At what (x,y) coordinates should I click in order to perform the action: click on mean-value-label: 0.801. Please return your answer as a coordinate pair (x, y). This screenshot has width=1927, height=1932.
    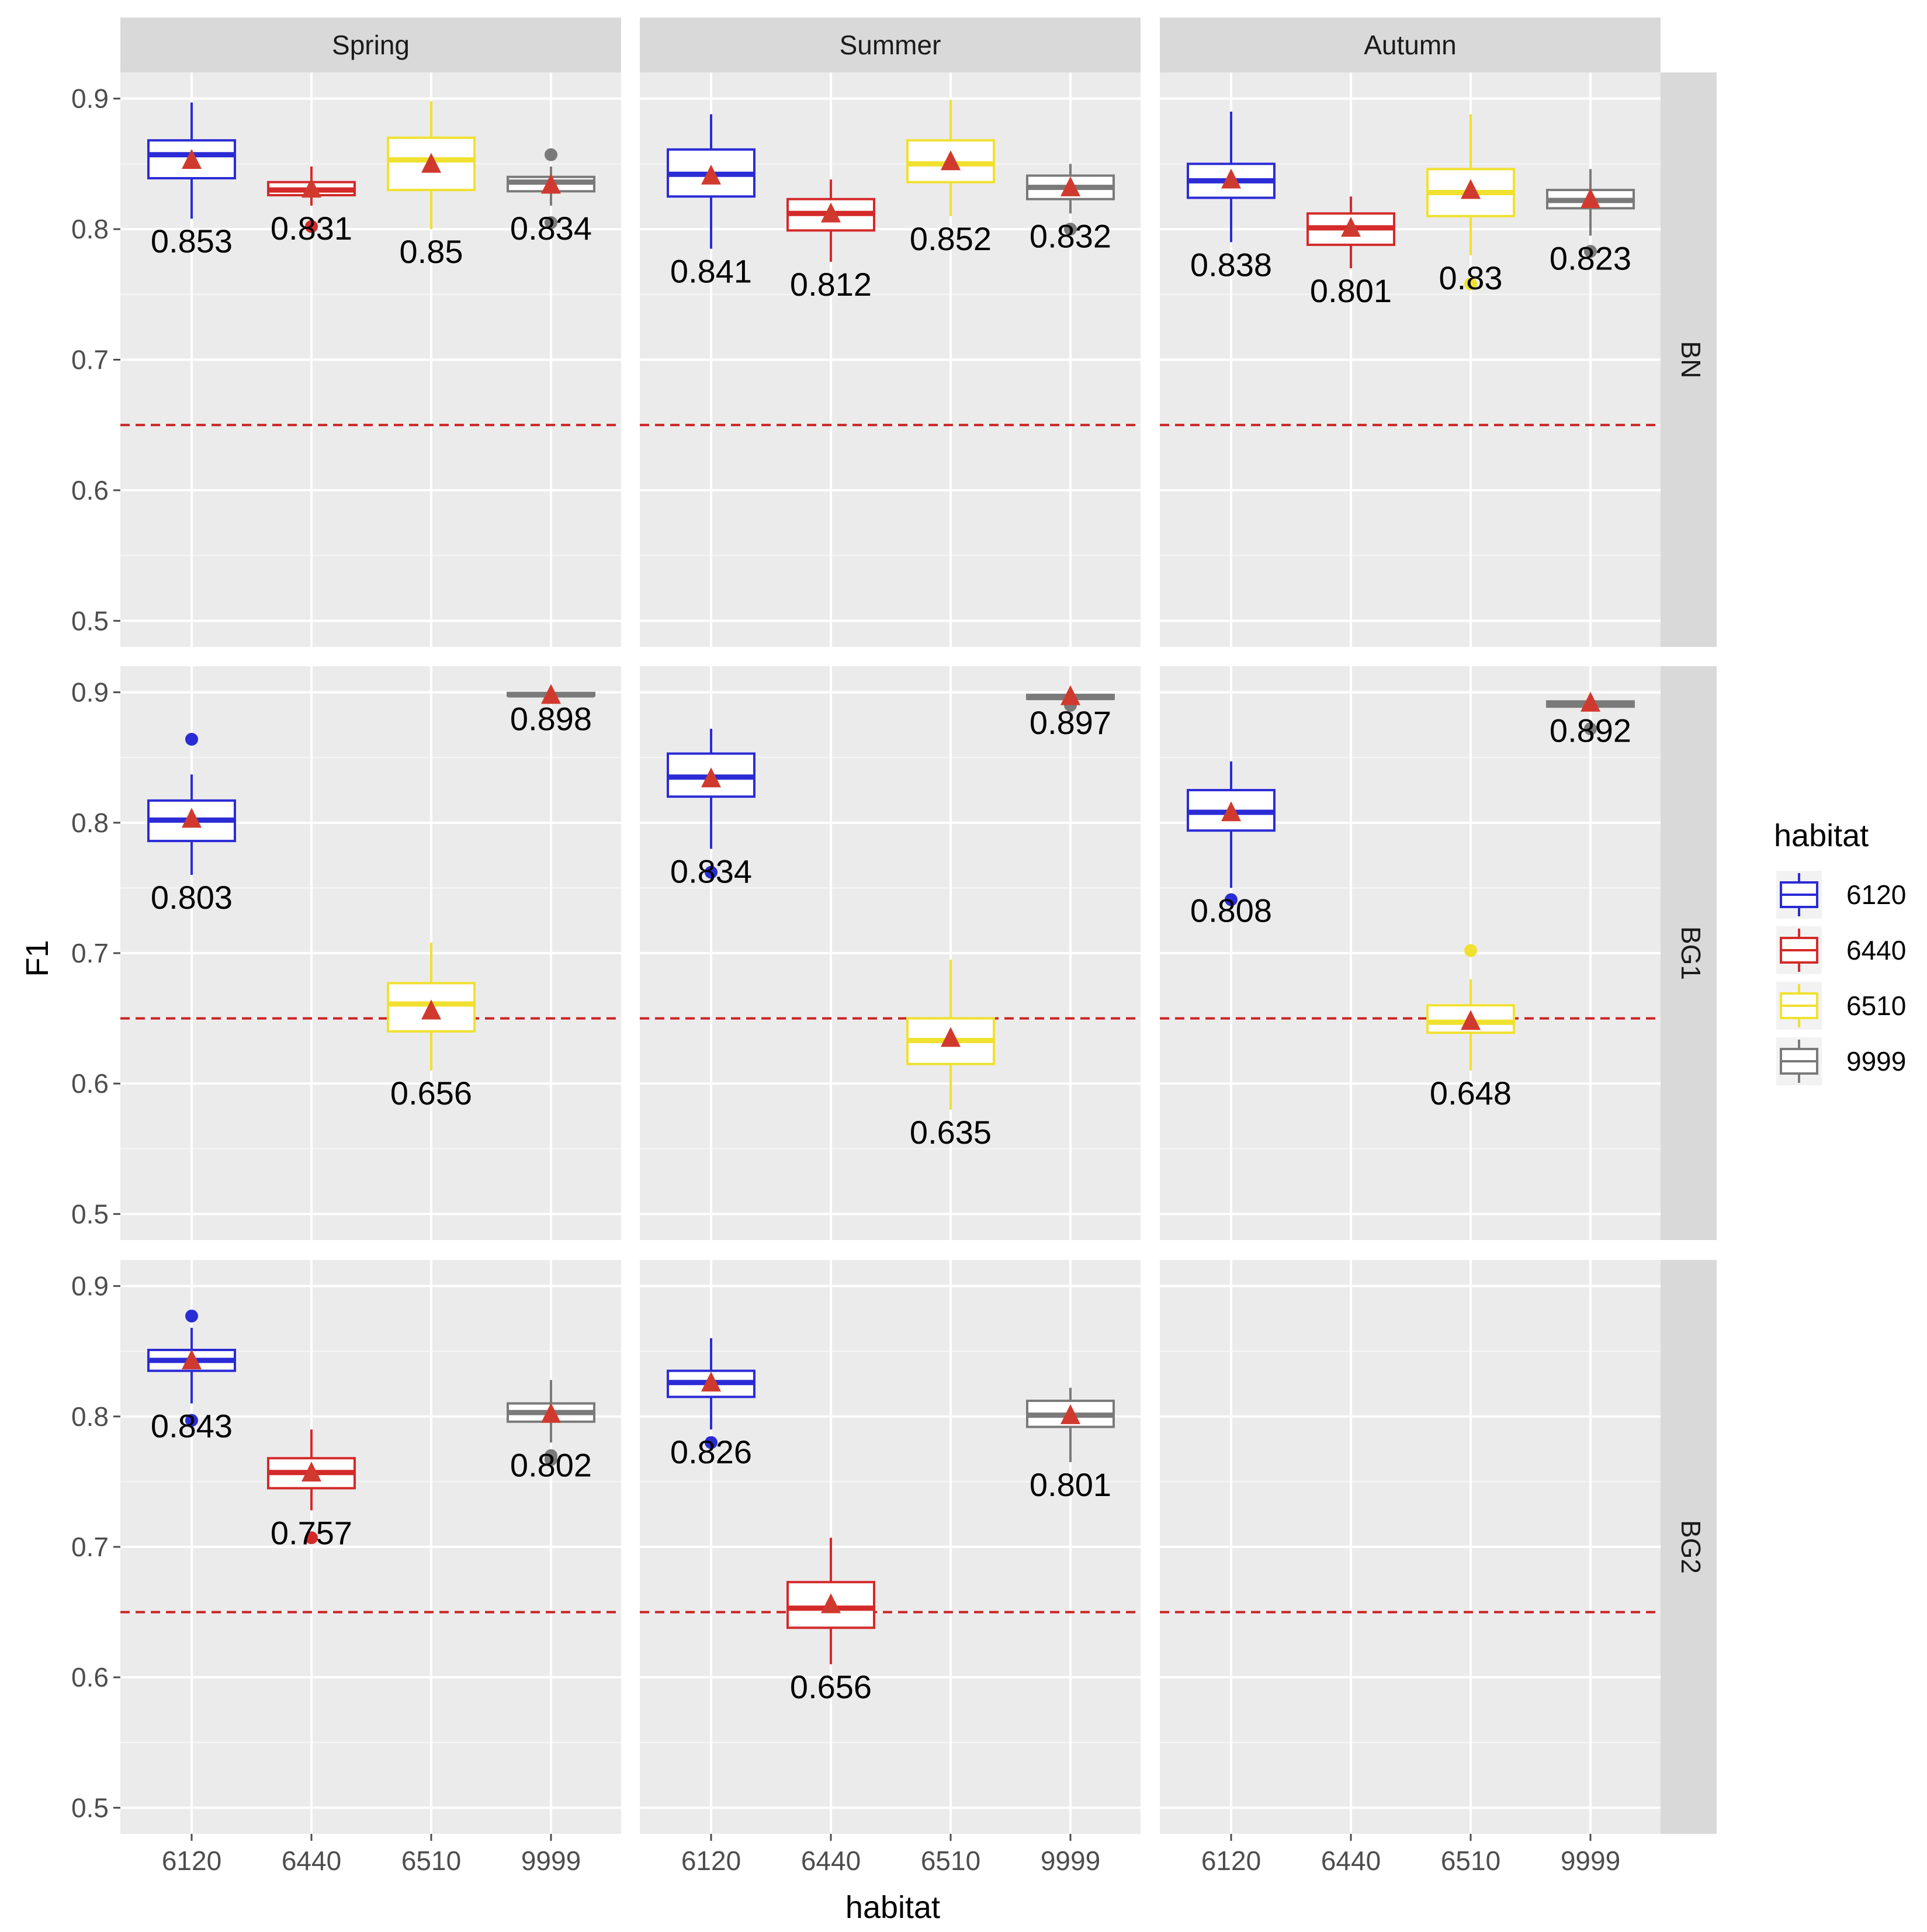
    Looking at the image, I should click on (1071, 1484).